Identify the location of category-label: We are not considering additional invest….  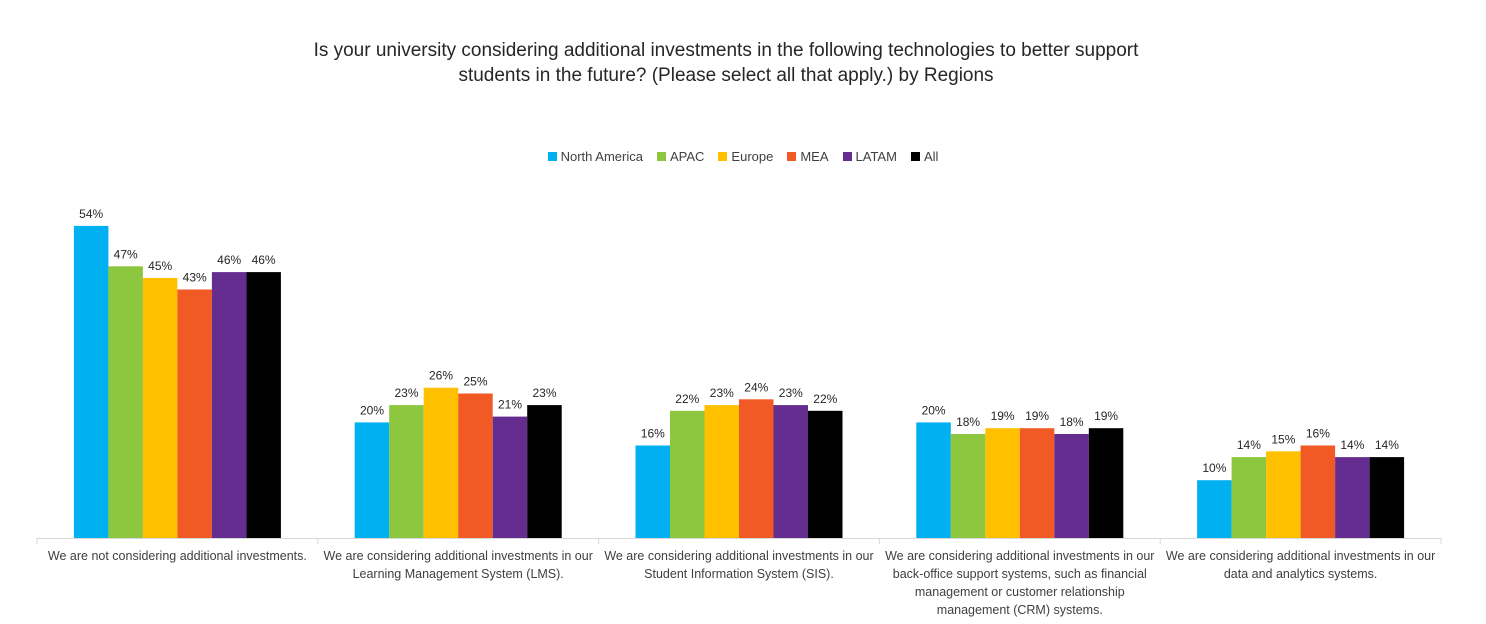
(177, 556).